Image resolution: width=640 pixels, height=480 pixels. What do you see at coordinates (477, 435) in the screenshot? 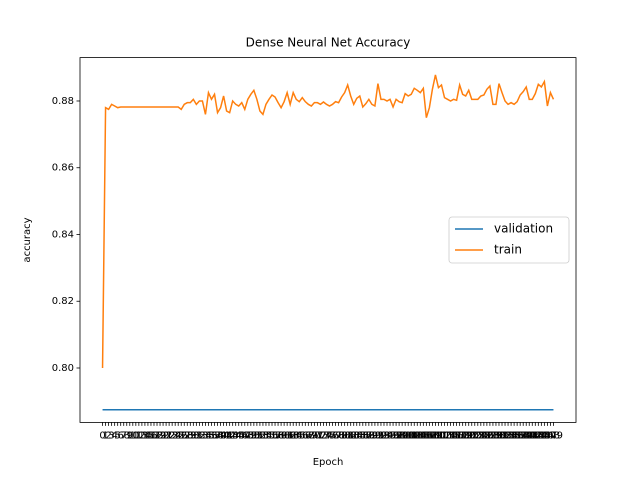
I see `x-tick-label: 124` at bounding box center [477, 435].